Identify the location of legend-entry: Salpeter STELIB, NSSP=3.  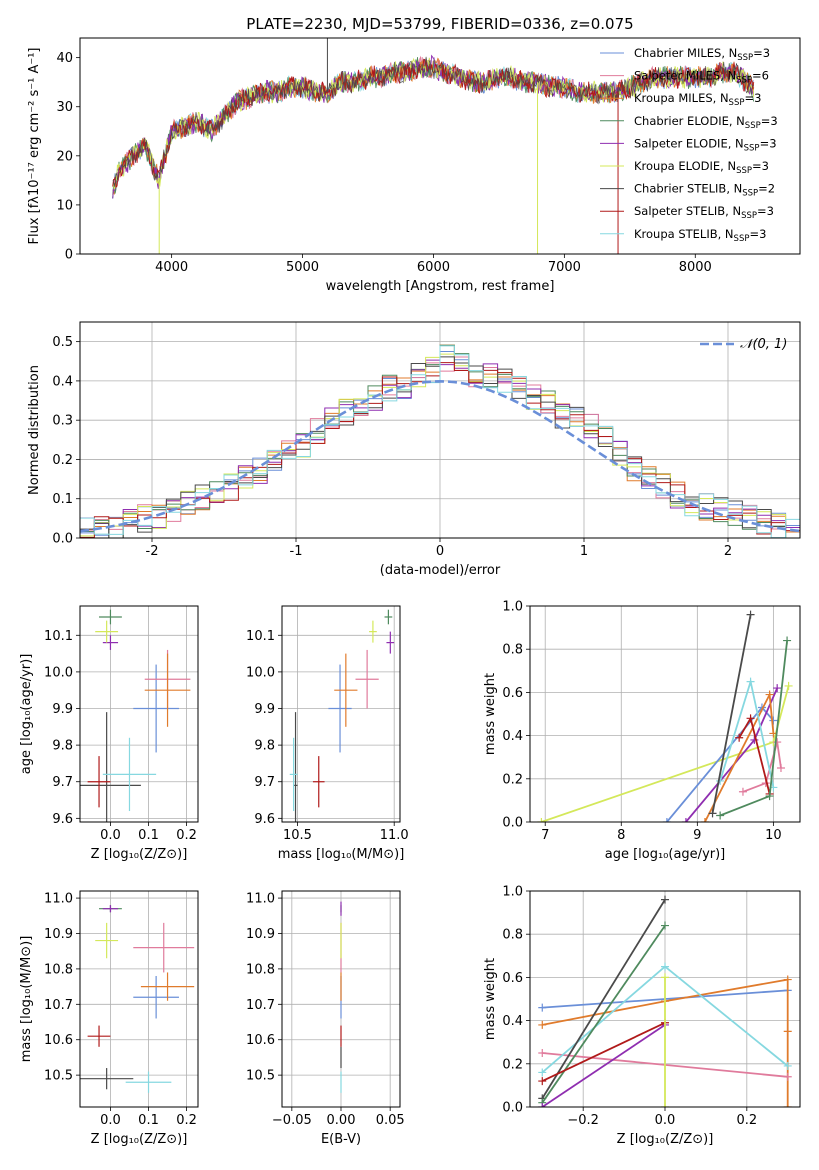
(704, 212).